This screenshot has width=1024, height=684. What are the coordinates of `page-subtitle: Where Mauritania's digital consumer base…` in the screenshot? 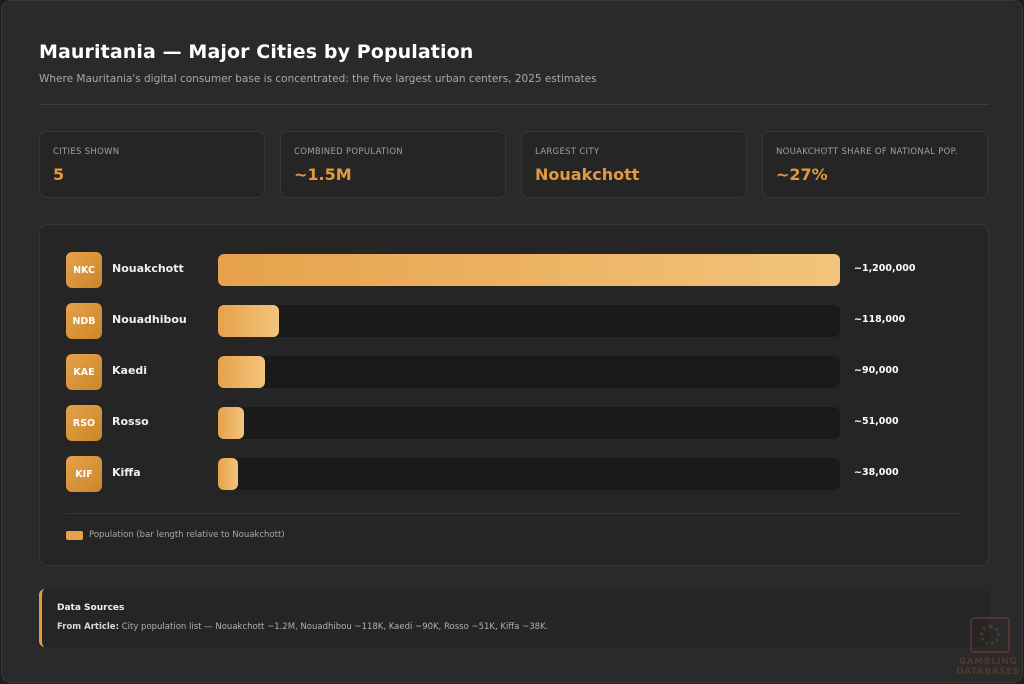 It's located at (318, 79).